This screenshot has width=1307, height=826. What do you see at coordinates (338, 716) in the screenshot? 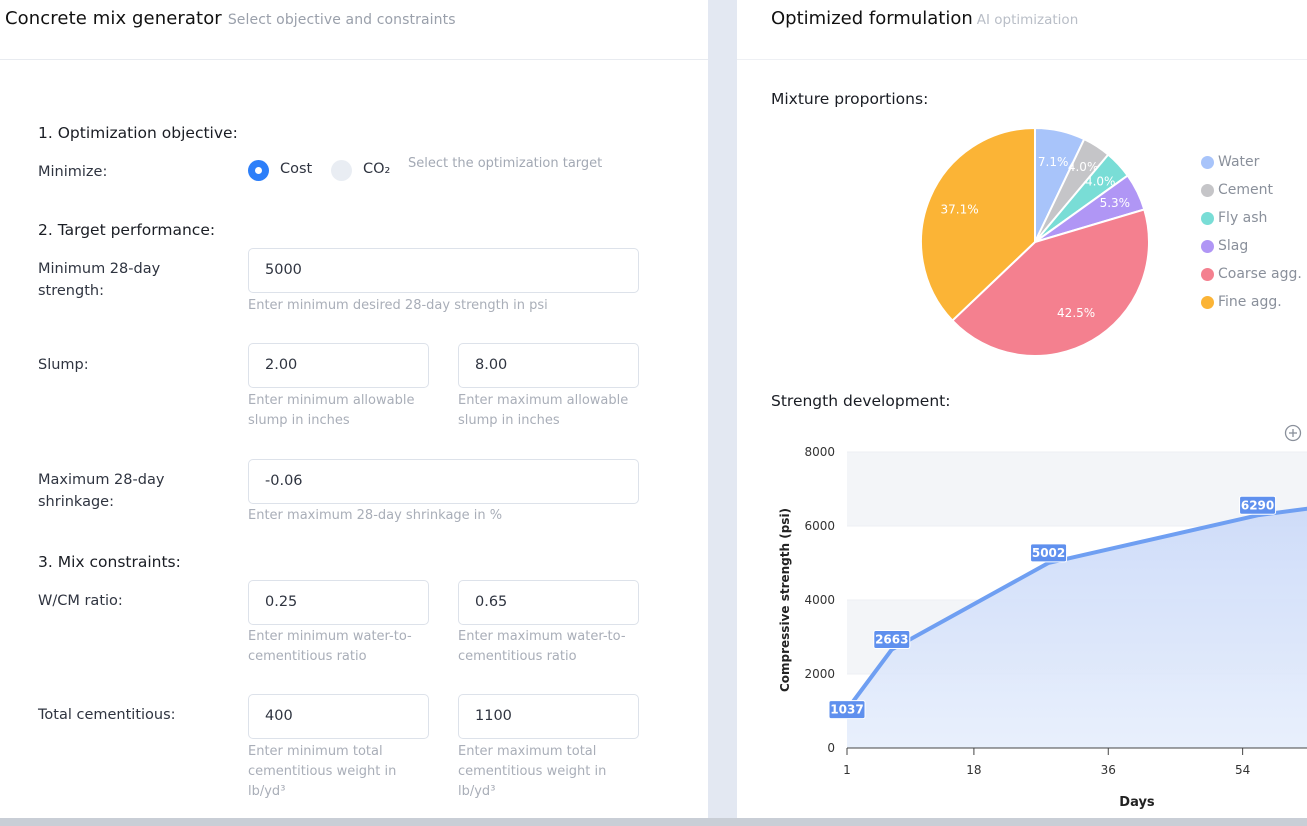
I see `tc-min-input: 400` at bounding box center [338, 716].